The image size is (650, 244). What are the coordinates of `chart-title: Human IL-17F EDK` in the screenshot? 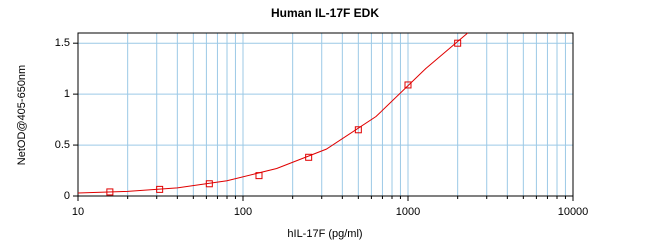 It's located at (325, 13).